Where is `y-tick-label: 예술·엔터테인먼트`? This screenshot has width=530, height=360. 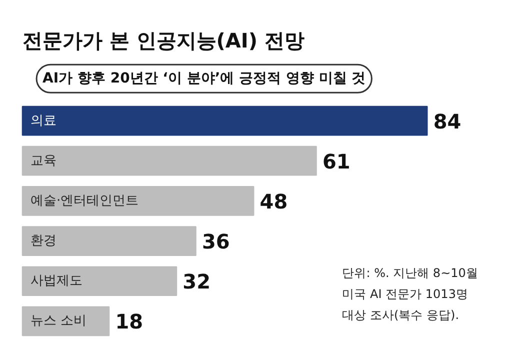
y-tick-label: 예술·엔터테인먼트 is located at coordinates (84, 200).